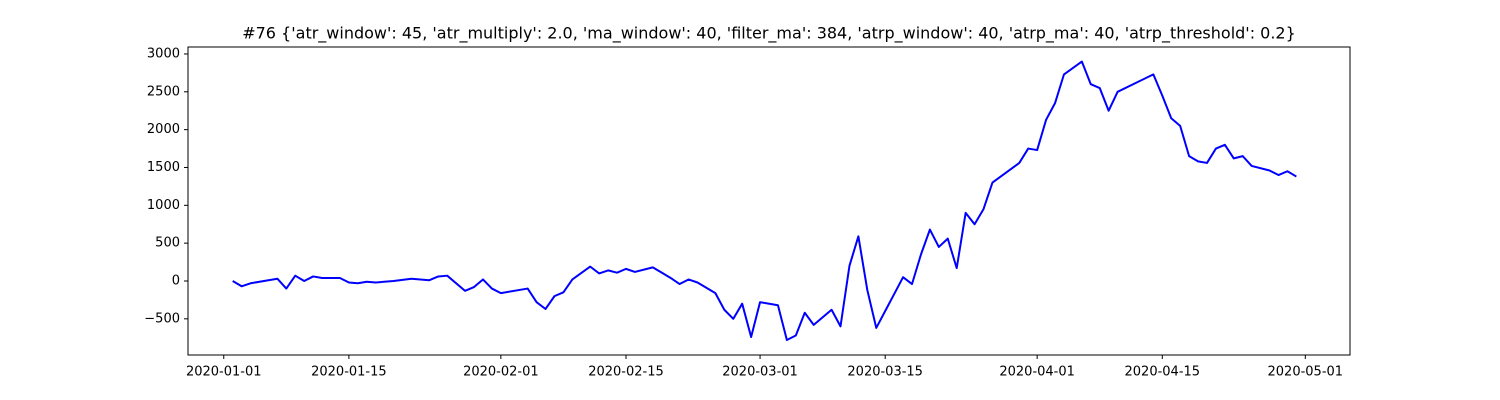  I want to click on y-tick-label: 500, so click(167, 243).